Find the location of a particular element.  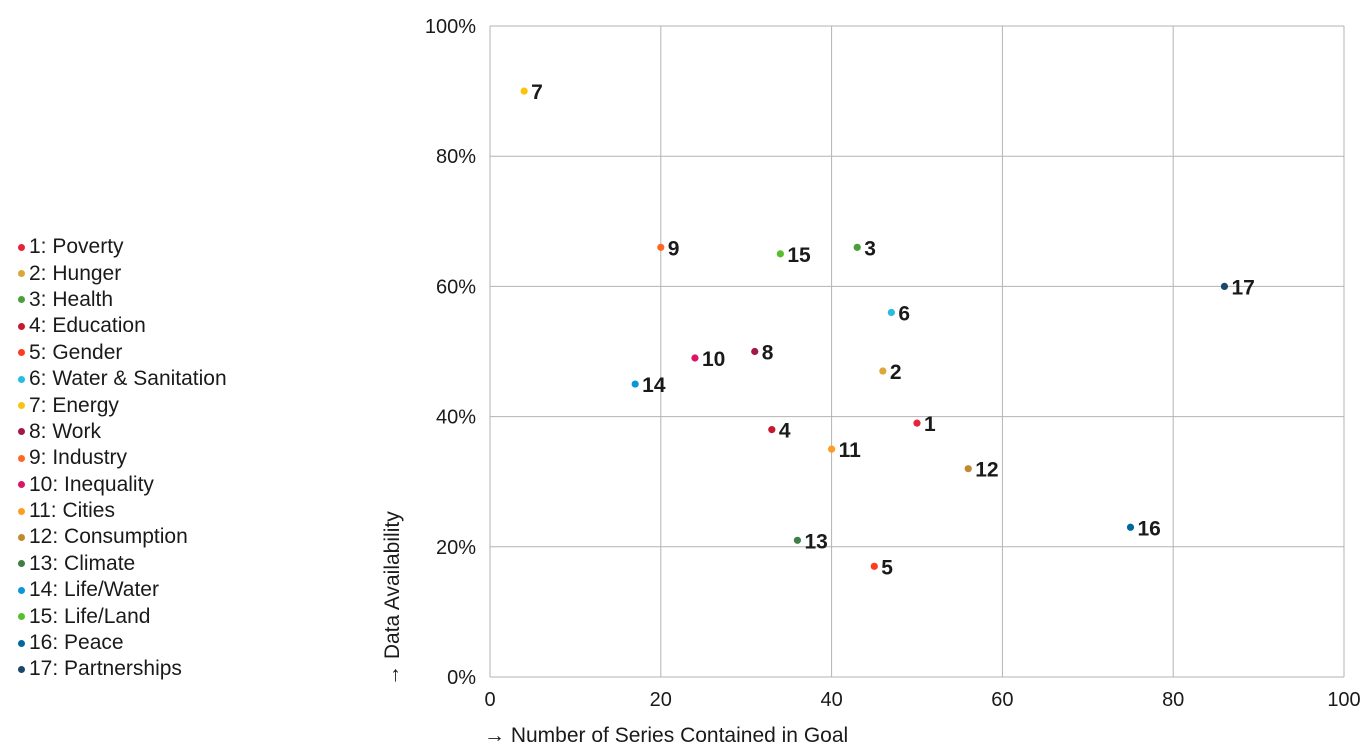

legend-label: 12: Consumption is located at coordinates (108, 537).